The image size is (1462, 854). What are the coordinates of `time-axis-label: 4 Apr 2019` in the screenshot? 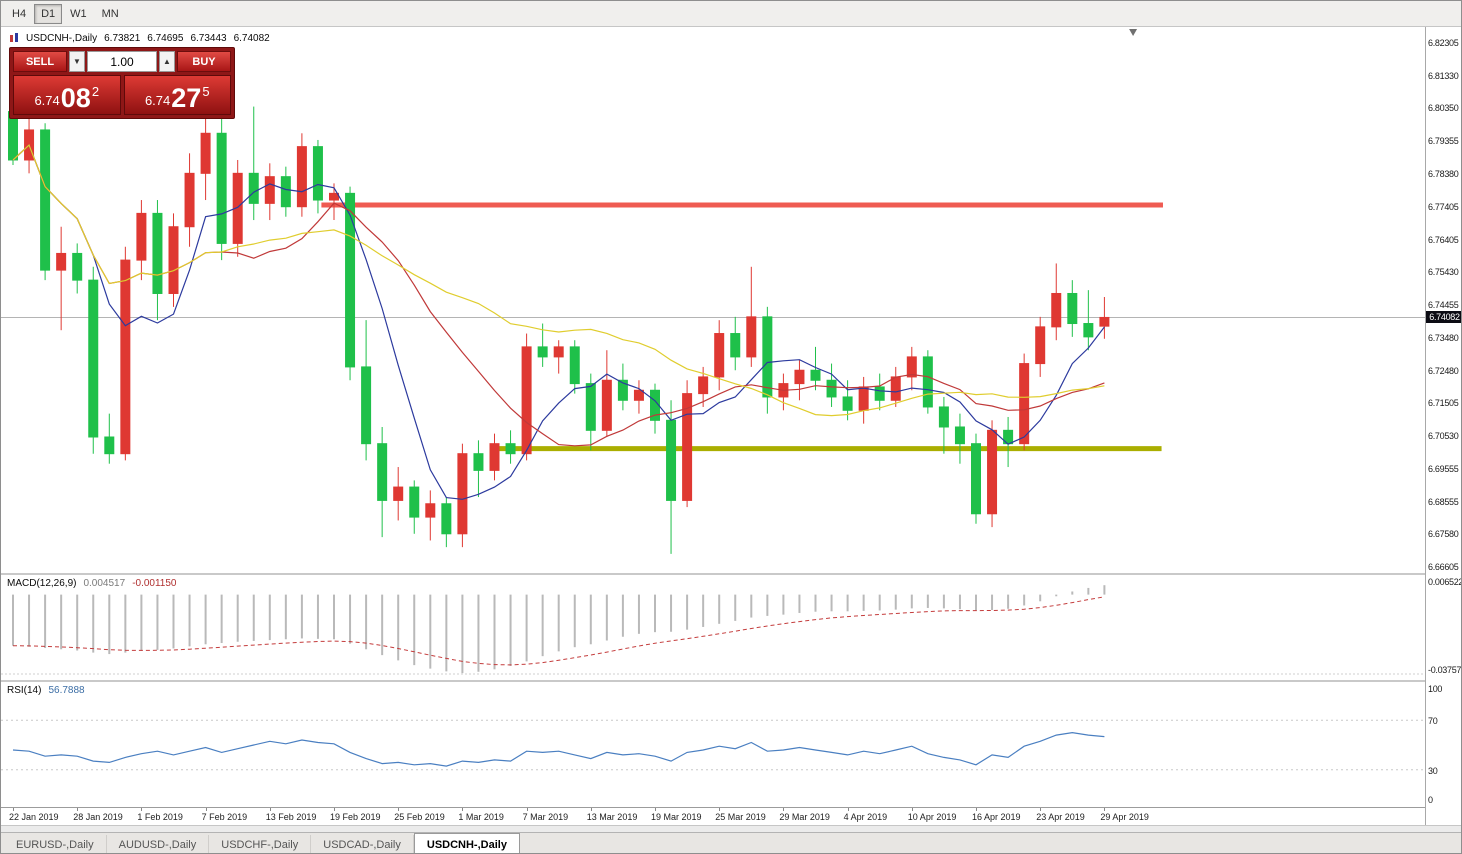 It's located at (865, 817).